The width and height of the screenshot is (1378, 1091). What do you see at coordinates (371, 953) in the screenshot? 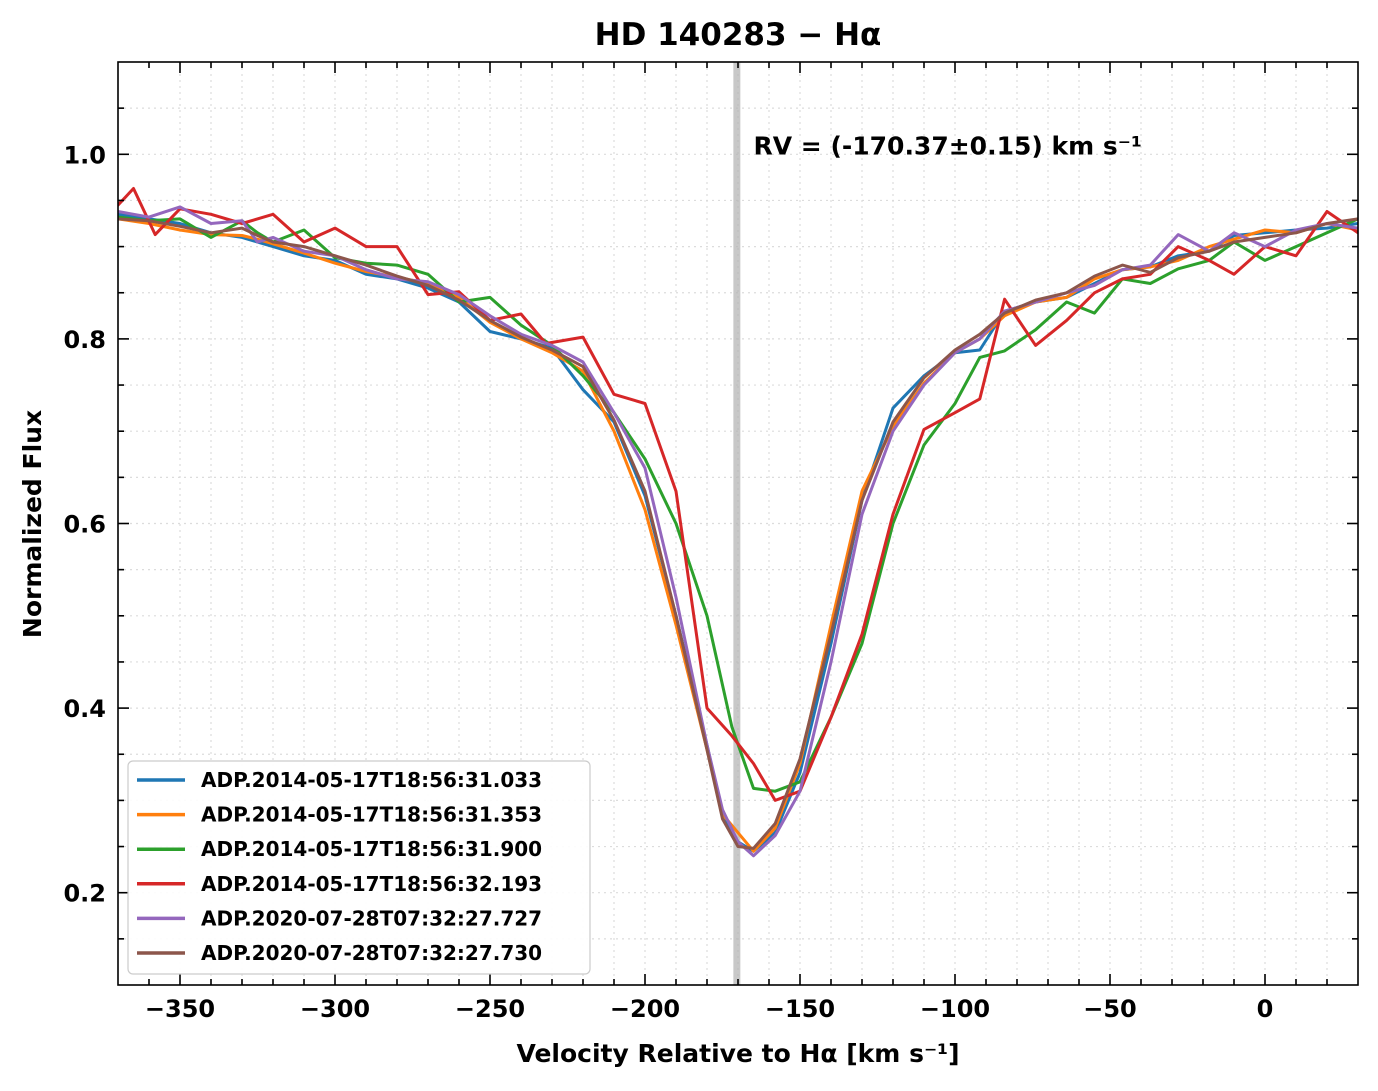
I see `legend-label-6: ADP.2020-07-28T07:32:27.730` at bounding box center [371, 953].